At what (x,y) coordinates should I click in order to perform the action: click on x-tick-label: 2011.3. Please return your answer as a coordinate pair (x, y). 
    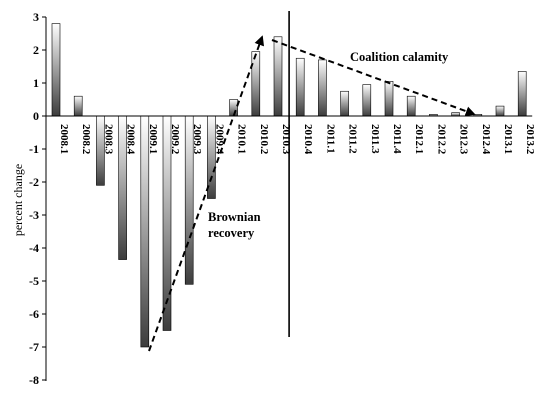
    Looking at the image, I should click on (375, 139).